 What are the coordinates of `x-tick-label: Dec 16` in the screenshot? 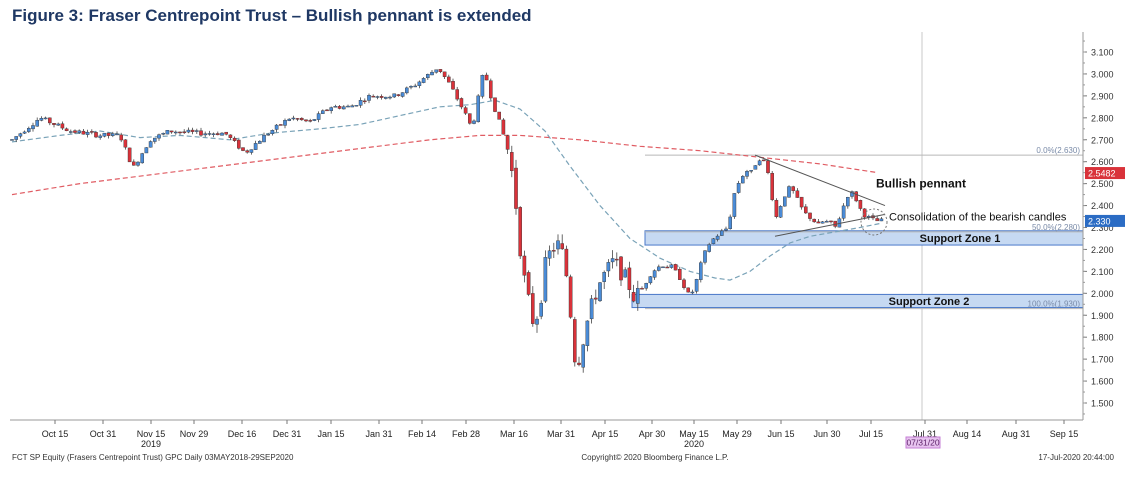 It's located at (242, 434).